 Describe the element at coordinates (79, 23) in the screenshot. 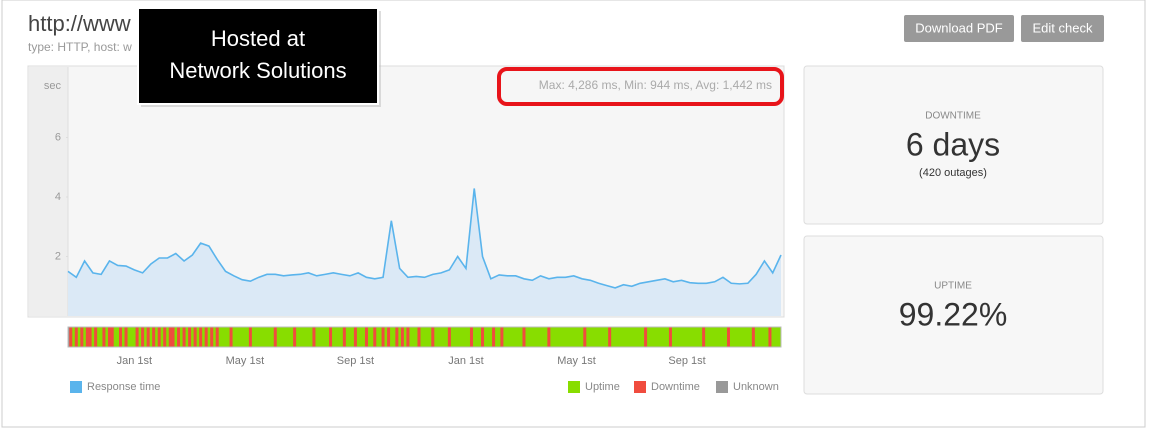

I see `title: http://www` at that location.